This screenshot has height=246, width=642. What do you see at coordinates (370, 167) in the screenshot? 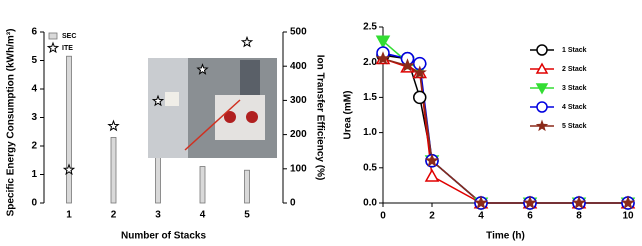
I see `y-tick-label: 0.5` at bounding box center [370, 167].